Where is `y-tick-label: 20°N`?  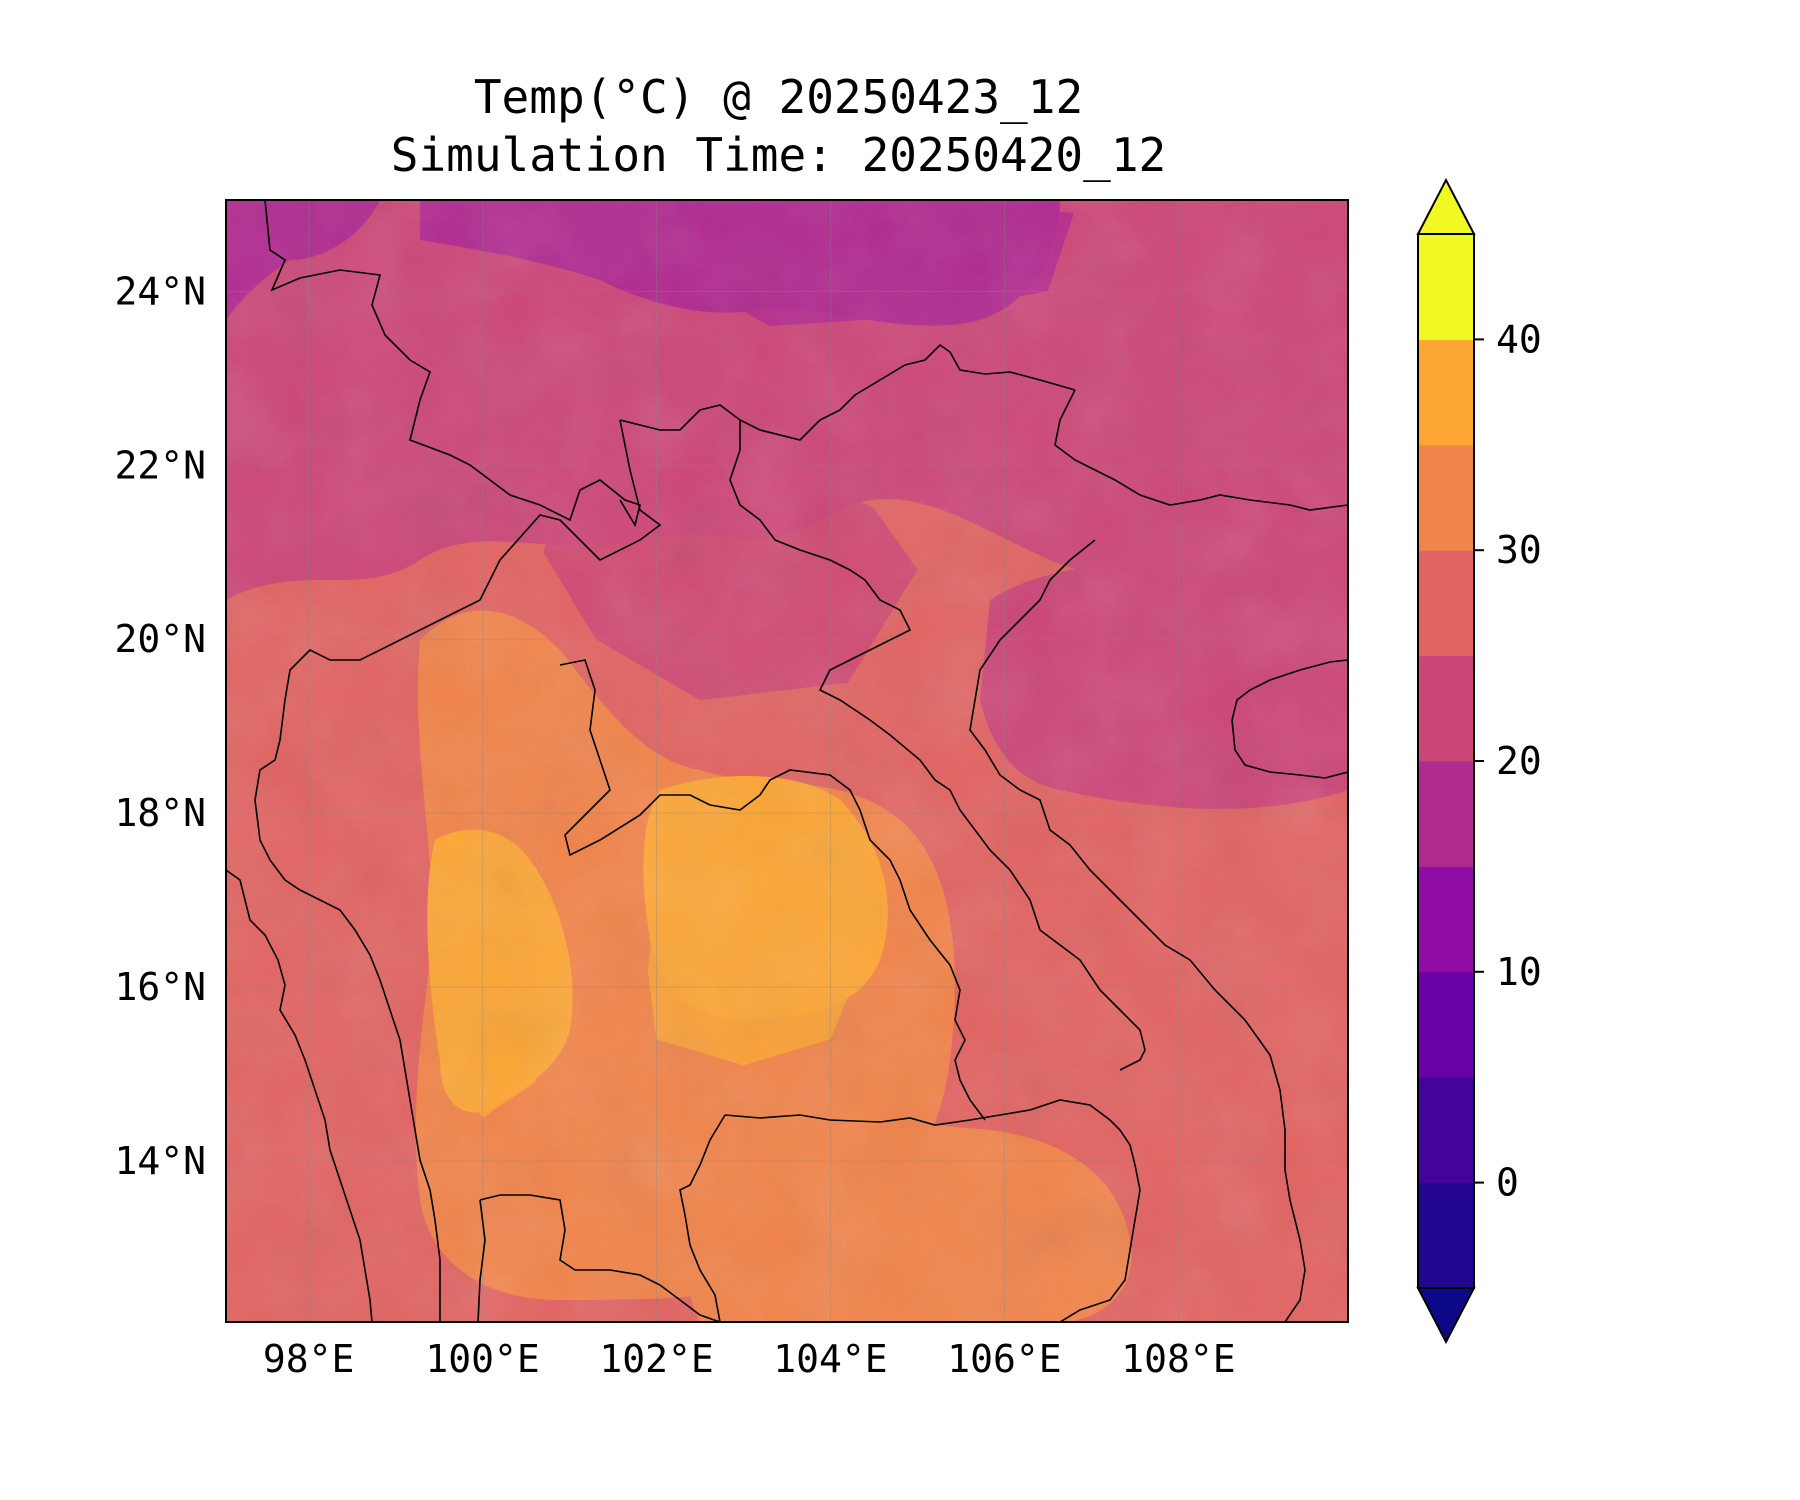
y-tick-label: 20°N is located at coordinates (160, 639).